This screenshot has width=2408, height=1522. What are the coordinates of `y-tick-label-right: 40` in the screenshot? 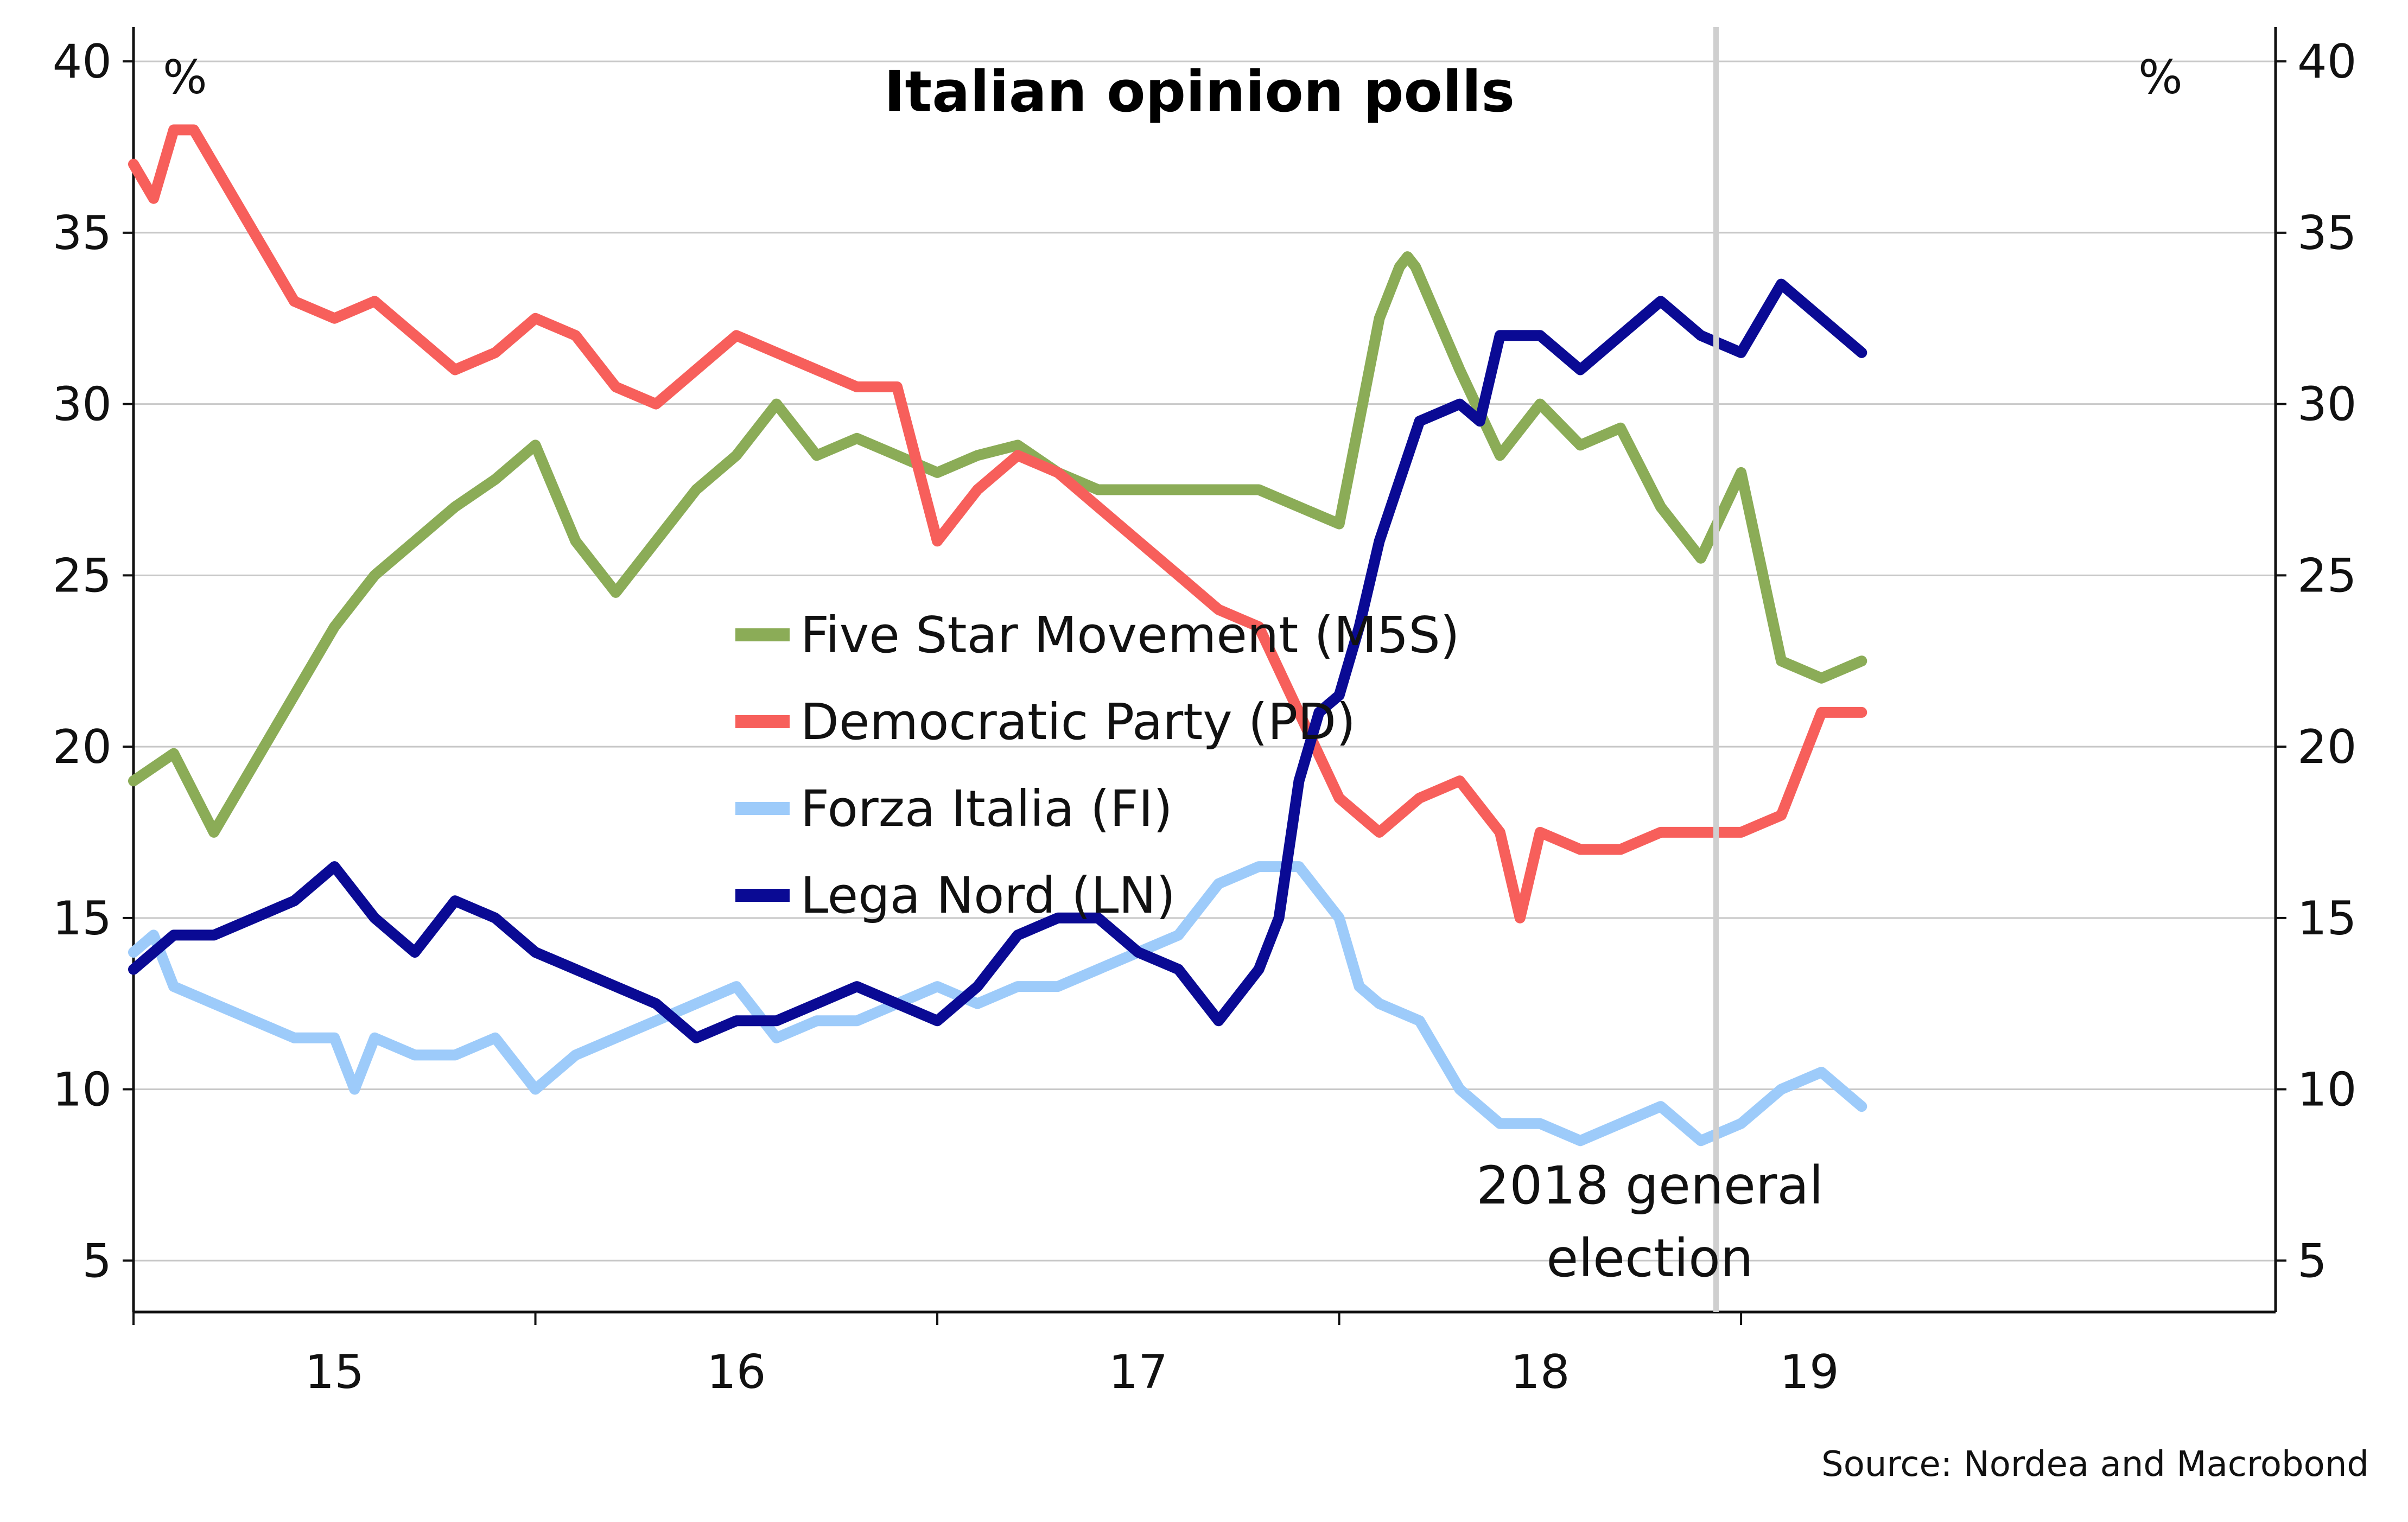 It's located at (2326, 62).